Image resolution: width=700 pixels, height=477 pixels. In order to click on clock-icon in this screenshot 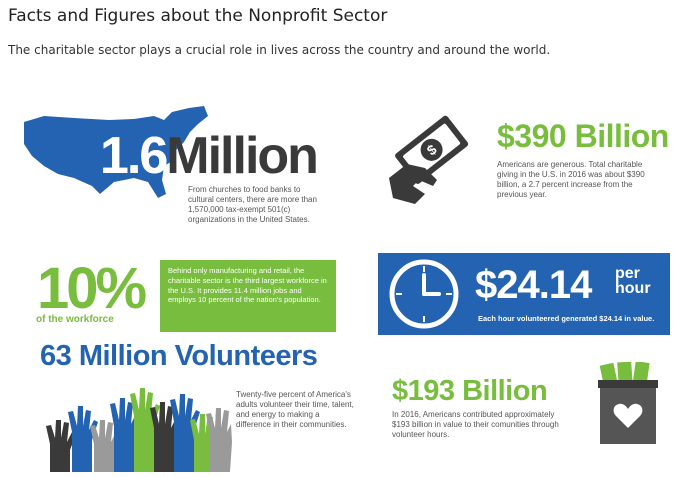, I will do `click(424, 294)`.